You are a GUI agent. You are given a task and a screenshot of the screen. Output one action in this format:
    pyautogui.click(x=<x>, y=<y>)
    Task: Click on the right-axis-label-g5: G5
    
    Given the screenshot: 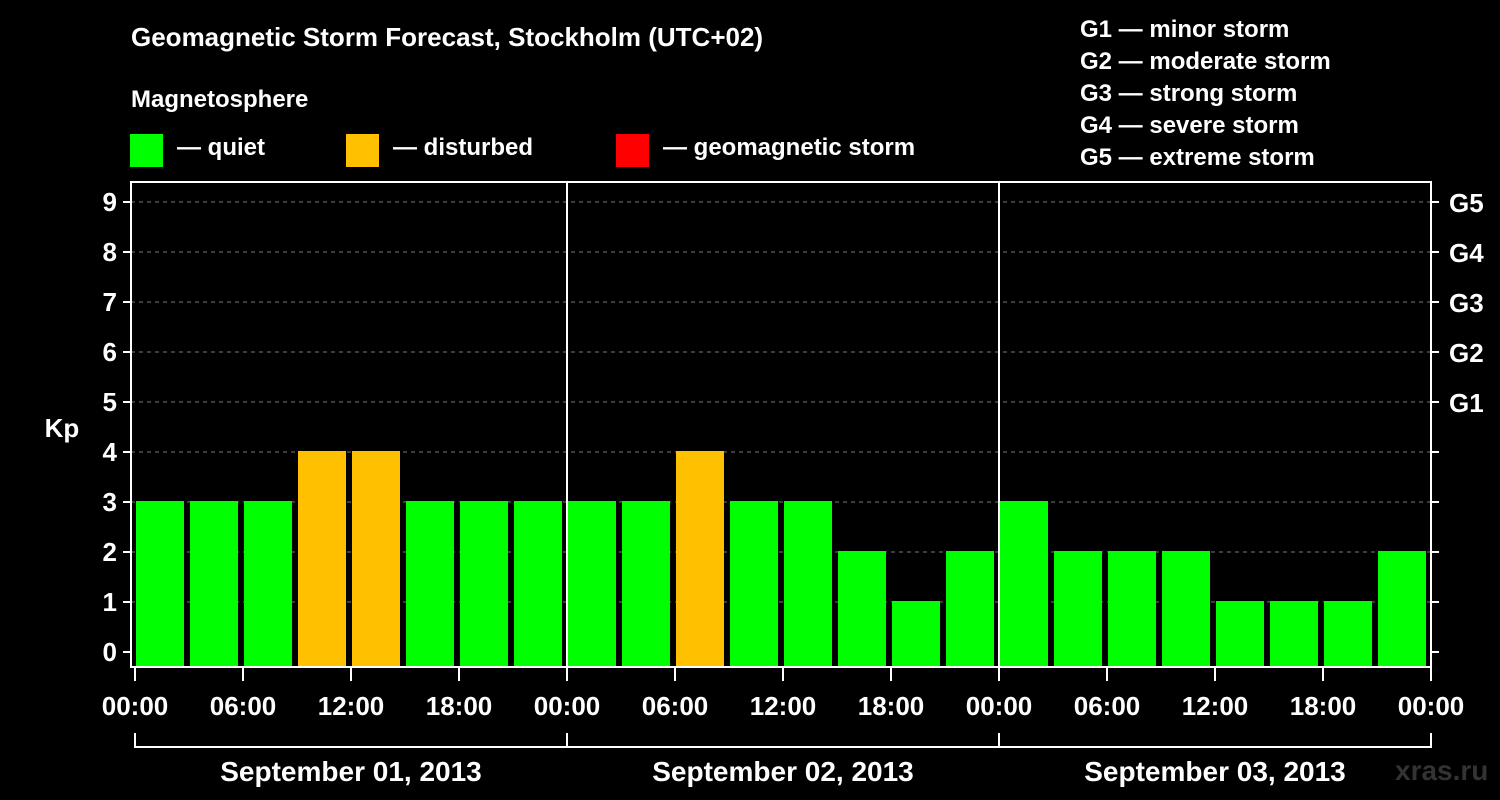 What is the action you would take?
    pyautogui.click(x=1466, y=203)
    